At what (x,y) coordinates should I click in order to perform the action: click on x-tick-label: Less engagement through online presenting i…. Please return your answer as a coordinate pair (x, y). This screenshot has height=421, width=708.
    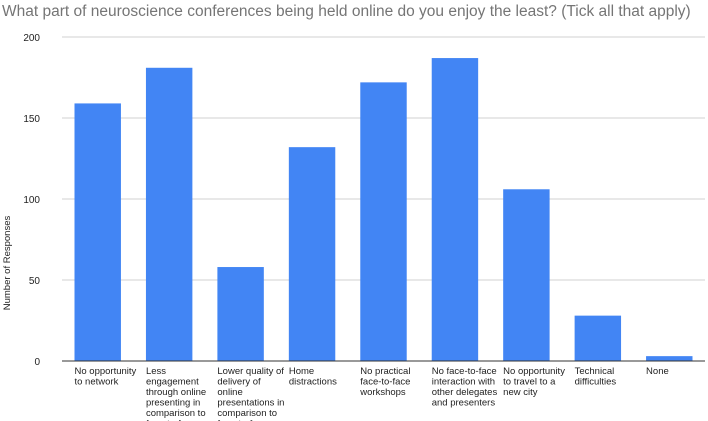
    Looking at the image, I should click on (176, 393).